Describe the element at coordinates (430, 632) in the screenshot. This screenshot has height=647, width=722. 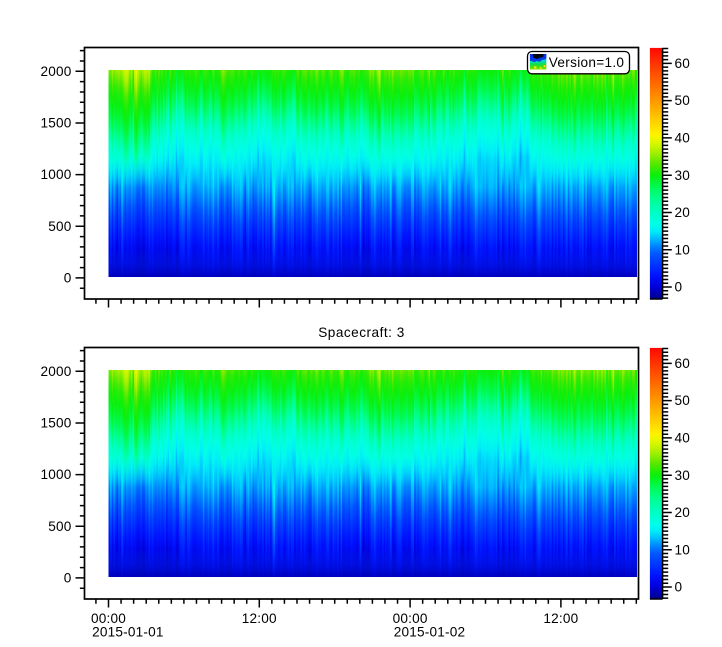
I see `svg-text: 2015-01-02` at that location.